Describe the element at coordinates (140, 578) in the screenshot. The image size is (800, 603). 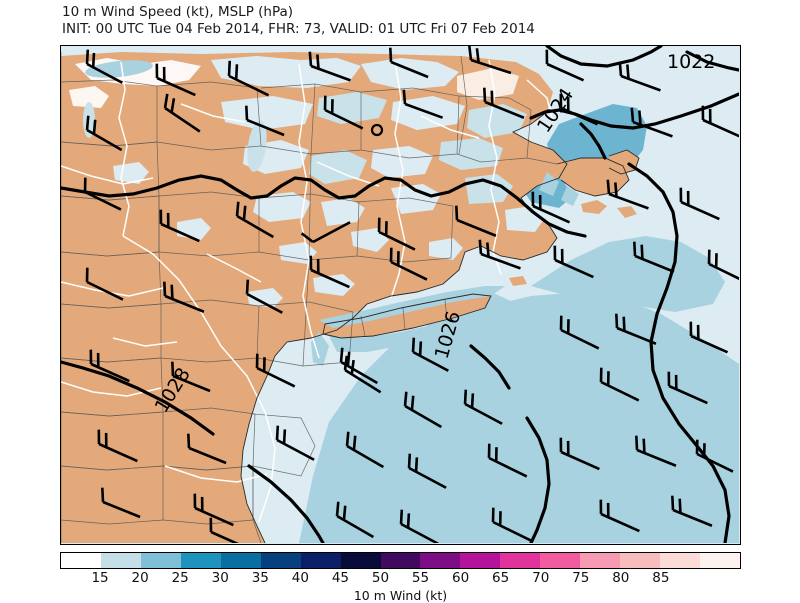
I see `colorbar-tick-20: 20` at that location.